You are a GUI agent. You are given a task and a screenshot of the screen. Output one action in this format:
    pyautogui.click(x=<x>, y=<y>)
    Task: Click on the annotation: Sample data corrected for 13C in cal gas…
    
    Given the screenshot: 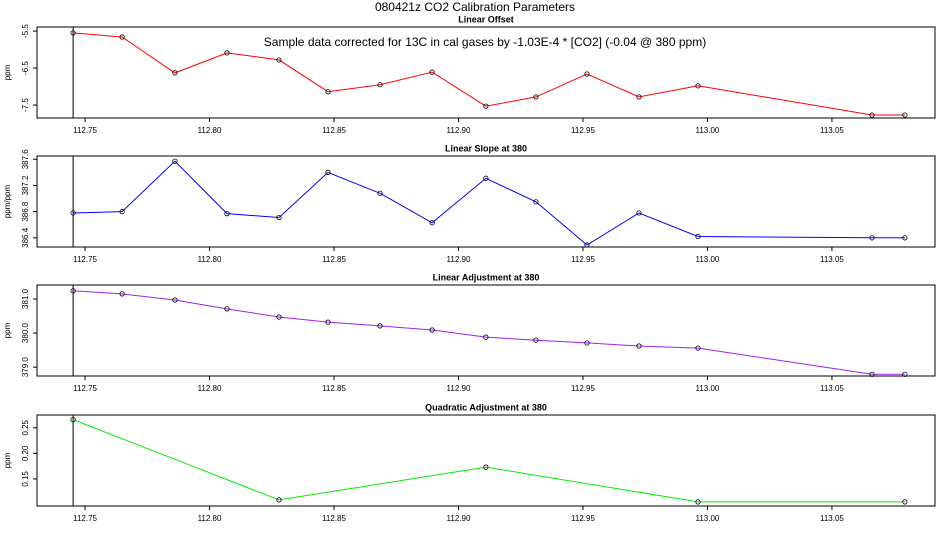 What is the action you would take?
    pyautogui.click(x=485, y=42)
    